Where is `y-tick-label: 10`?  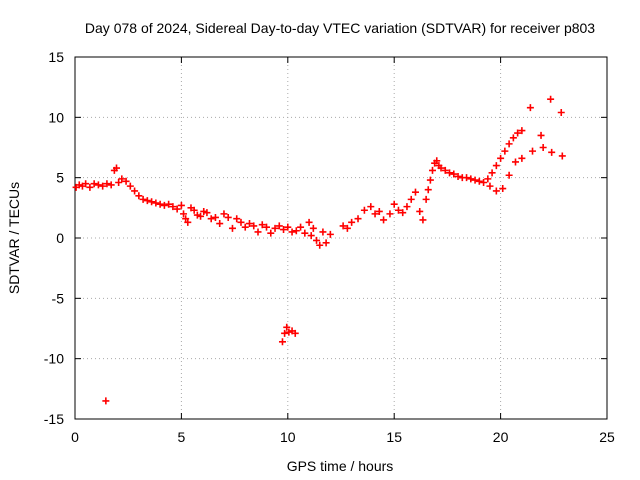
y-tick-label: 10 is located at coordinates (56, 117).